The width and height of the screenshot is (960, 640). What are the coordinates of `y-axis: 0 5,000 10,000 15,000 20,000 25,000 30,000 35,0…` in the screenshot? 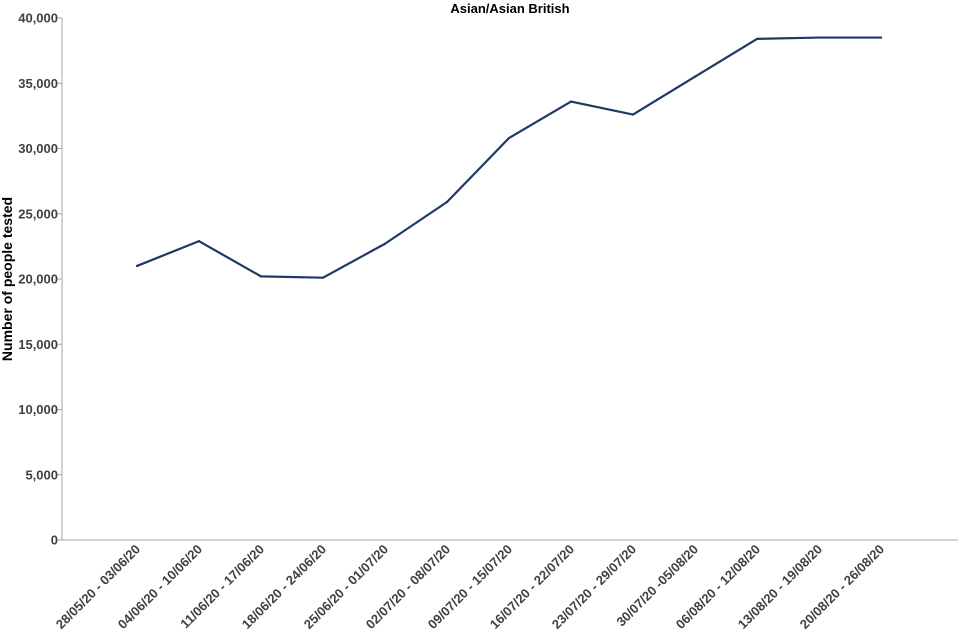 It's located at (40, 279).